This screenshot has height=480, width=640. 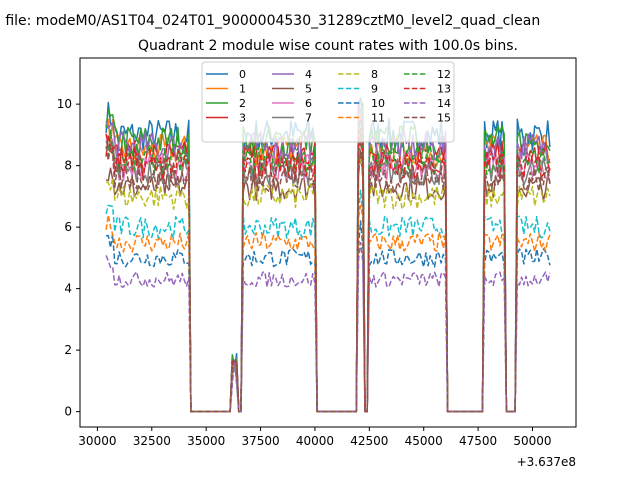 I want to click on x-tick-label: 37500, so click(x=260, y=441).